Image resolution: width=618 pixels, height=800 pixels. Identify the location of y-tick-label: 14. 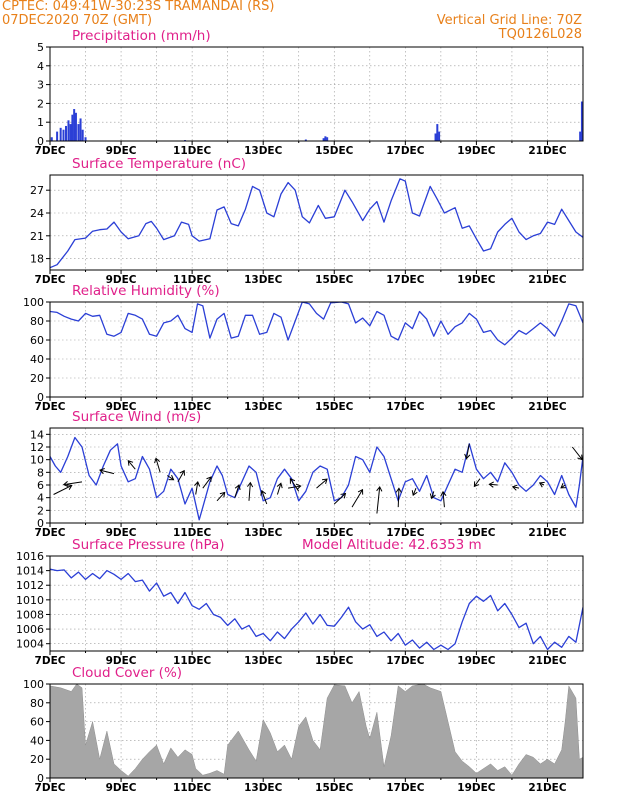
(37, 434).